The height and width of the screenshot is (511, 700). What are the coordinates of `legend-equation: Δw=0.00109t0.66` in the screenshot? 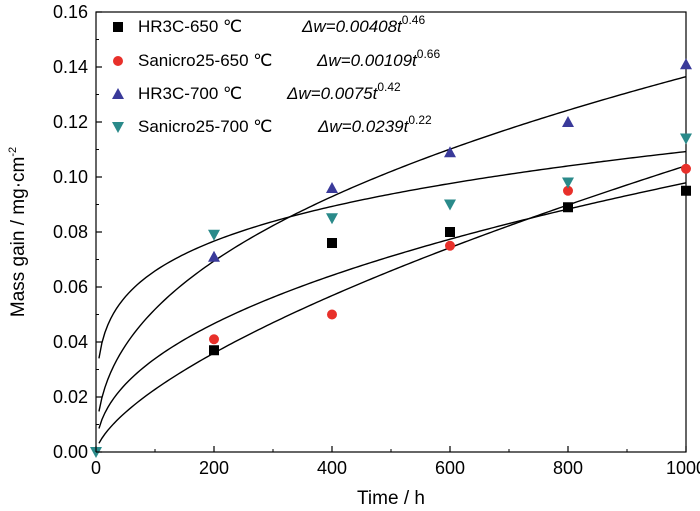 It's located at (378, 58).